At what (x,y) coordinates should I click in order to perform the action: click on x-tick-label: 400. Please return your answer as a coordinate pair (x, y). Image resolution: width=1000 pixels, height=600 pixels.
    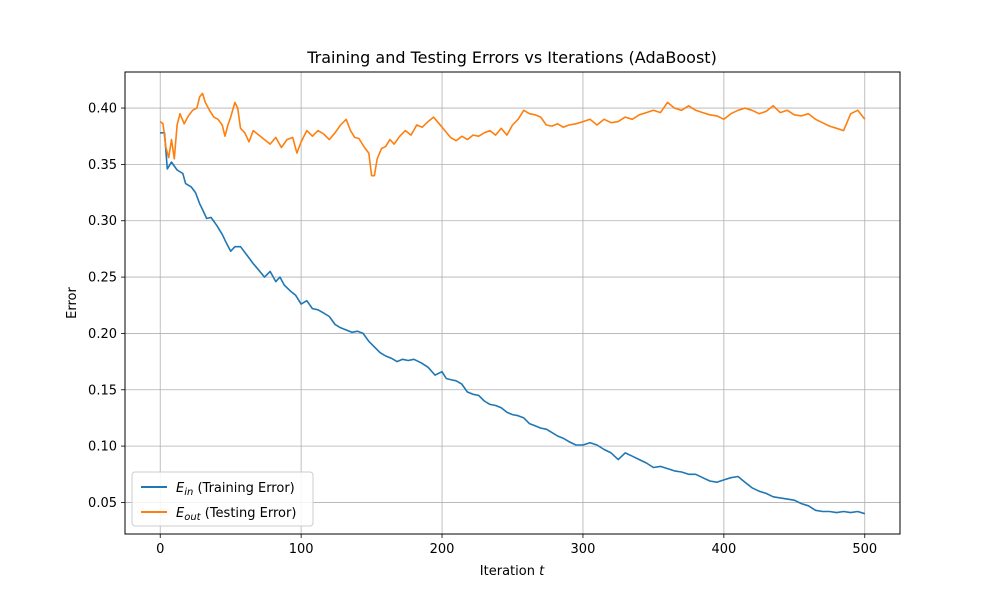
    Looking at the image, I should click on (723, 549).